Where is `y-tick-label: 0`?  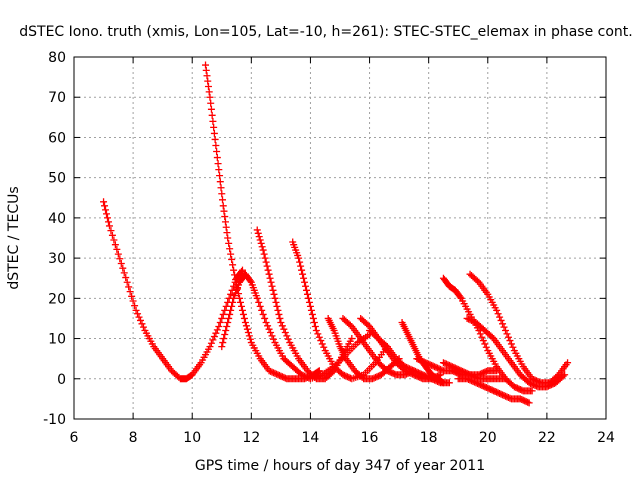 y-tick-label: 0 is located at coordinates (61, 380).